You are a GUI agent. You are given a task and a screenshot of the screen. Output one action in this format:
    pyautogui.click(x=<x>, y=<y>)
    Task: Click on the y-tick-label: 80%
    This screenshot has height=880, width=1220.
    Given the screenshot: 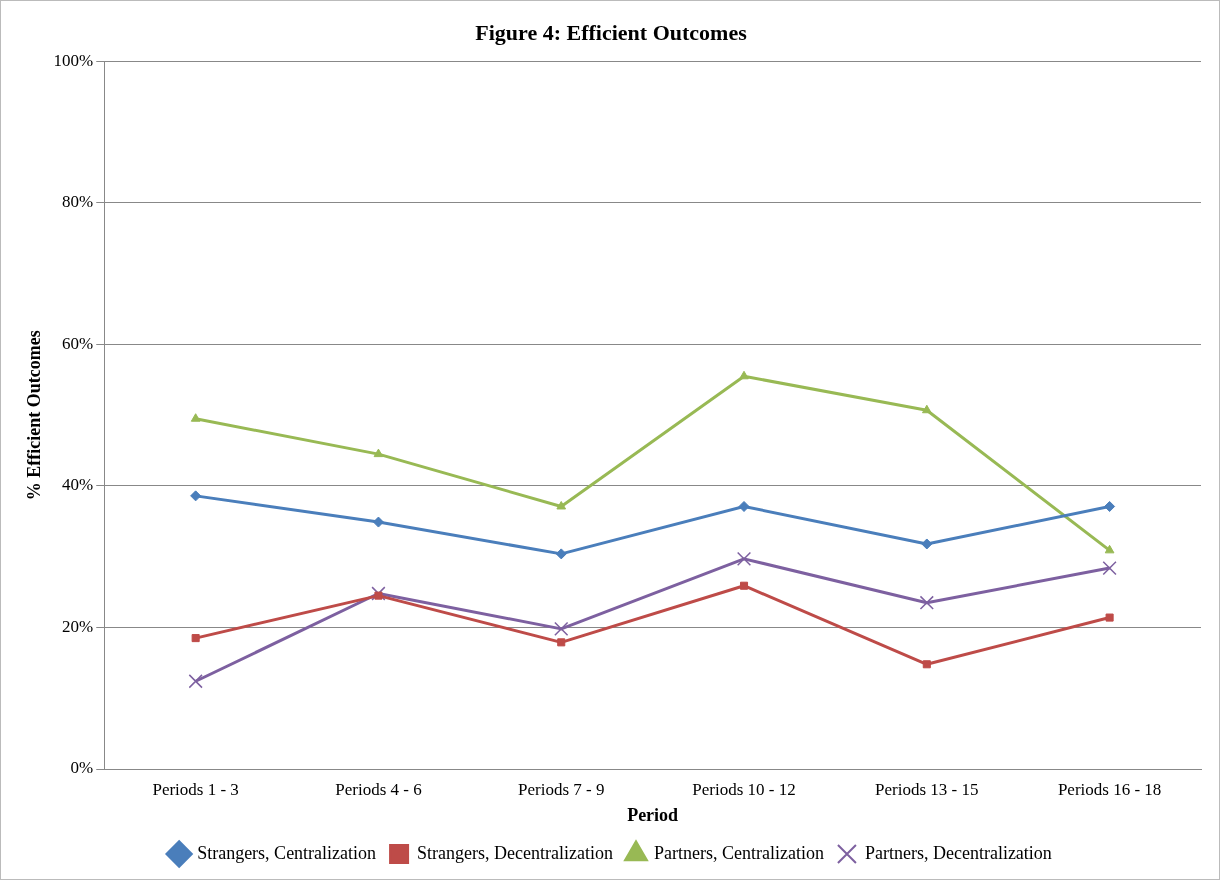 What is the action you would take?
    pyautogui.click(x=78, y=202)
    